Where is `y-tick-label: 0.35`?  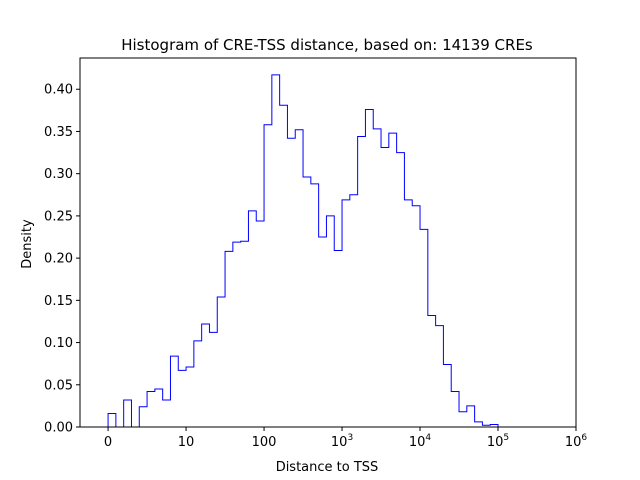
y-tick-label: 0.35 is located at coordinates (58, 132).